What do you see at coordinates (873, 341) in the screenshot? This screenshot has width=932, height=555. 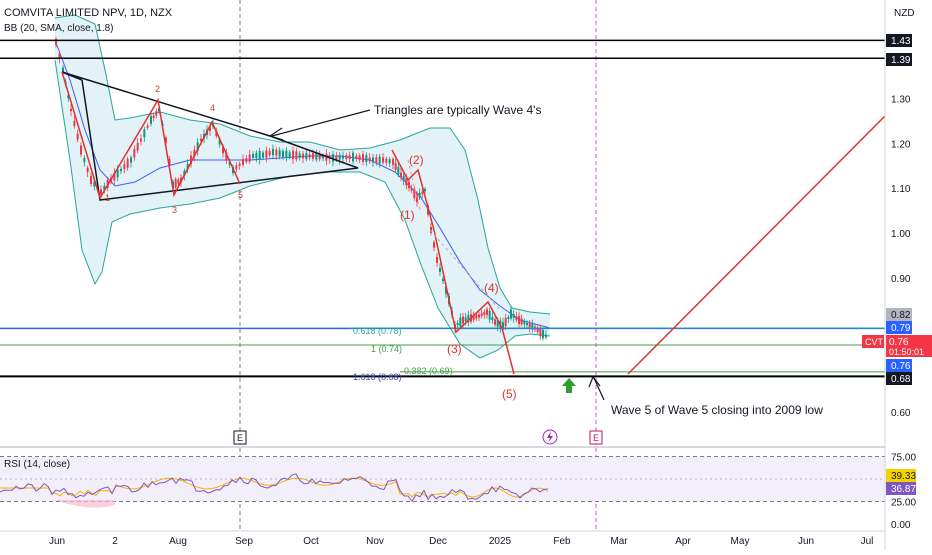 I see `ticker-badge-bg` at bounding box center [873, 341].